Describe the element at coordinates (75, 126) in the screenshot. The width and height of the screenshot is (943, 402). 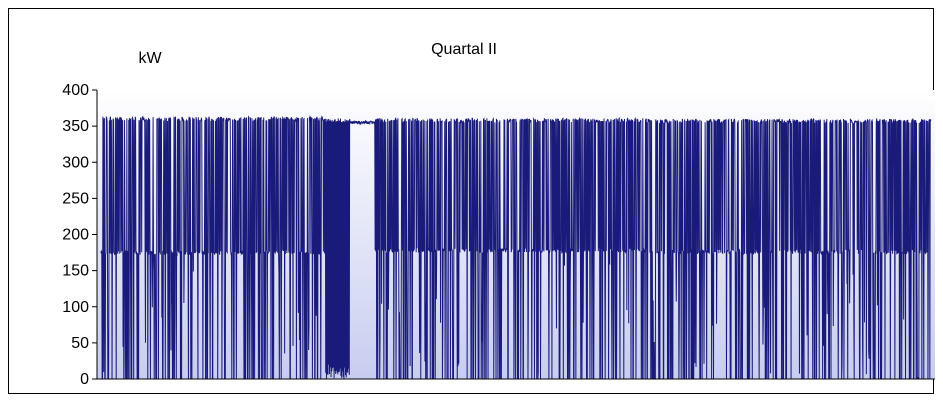
I see `y-tick-label: 350` at that location.